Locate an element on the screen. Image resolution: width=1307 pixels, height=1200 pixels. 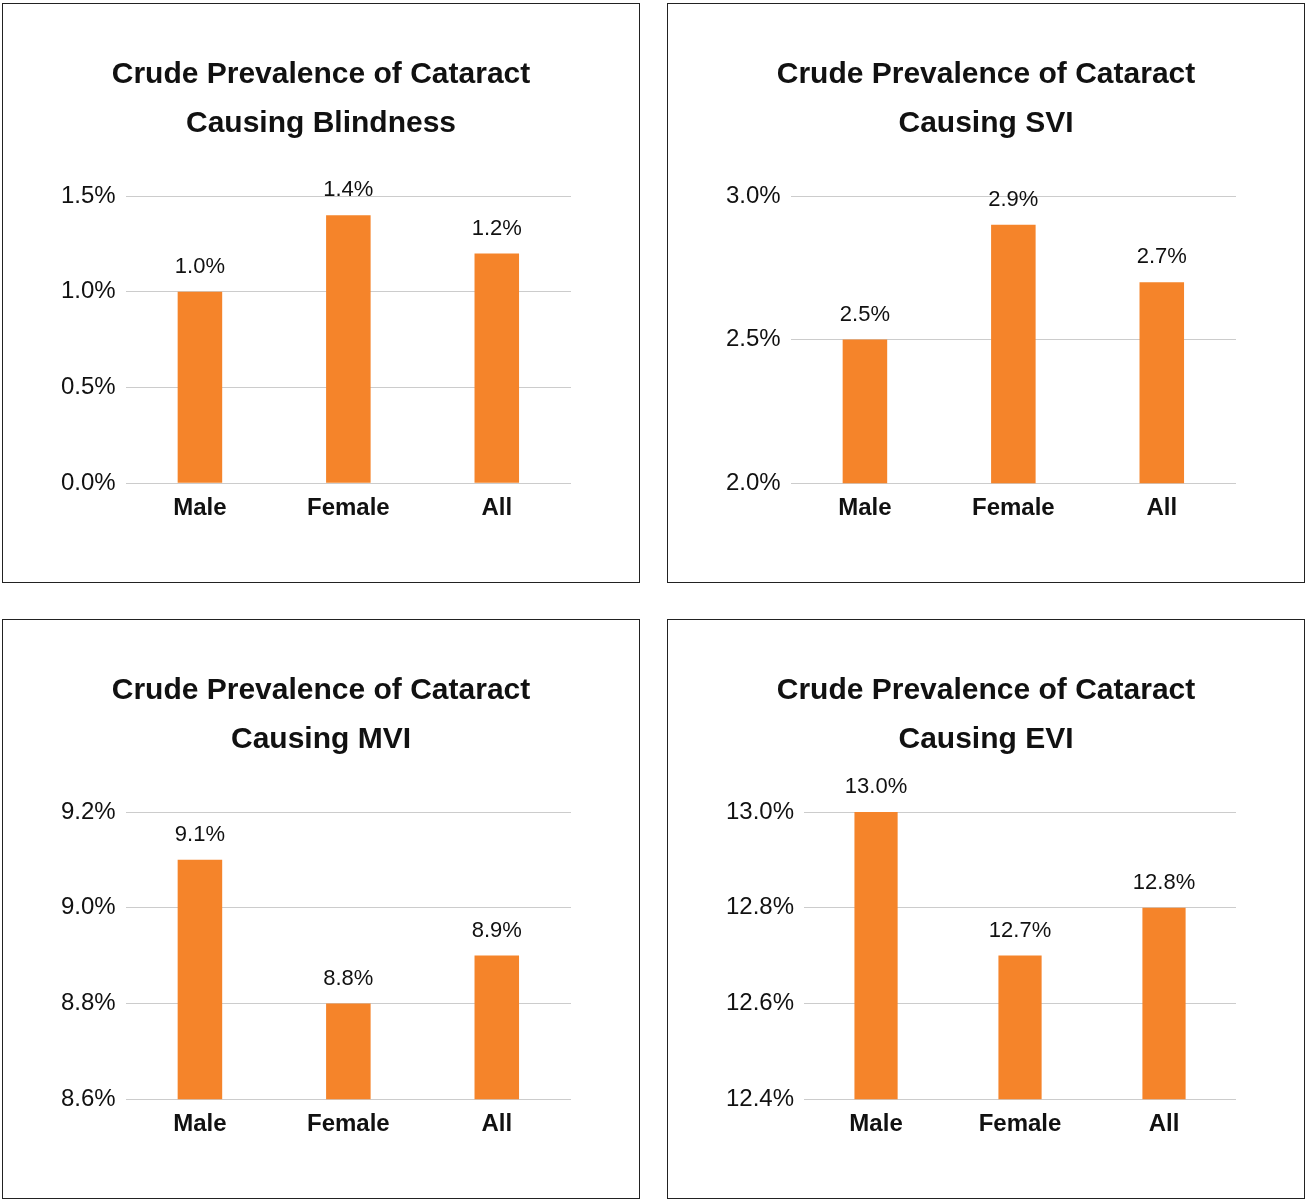
y-tick-label: 9.2% is located at coordinates (88, 810).